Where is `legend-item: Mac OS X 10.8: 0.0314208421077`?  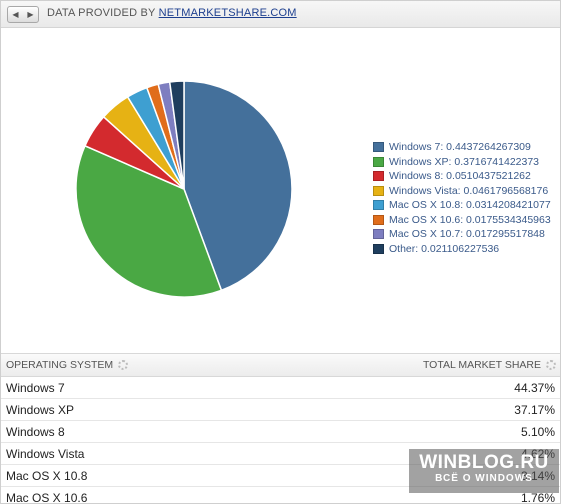
legend-item: Mac OS X 10.8: 0.0314208421077 is located at coordinates (462, 205).